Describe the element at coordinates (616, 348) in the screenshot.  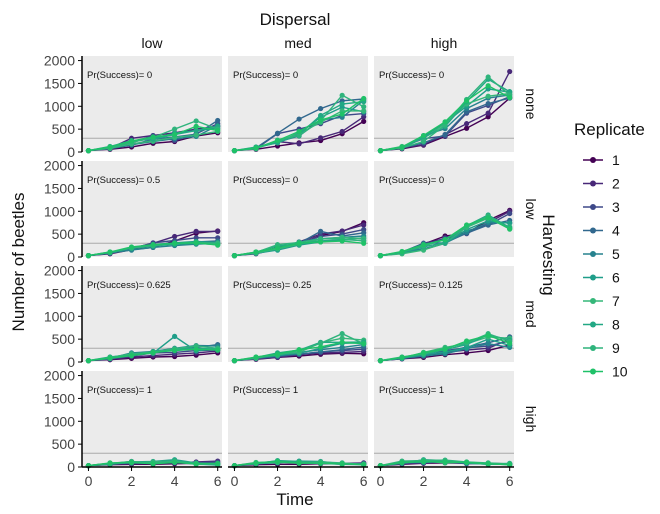
I see `legend-label: 9` at that location.